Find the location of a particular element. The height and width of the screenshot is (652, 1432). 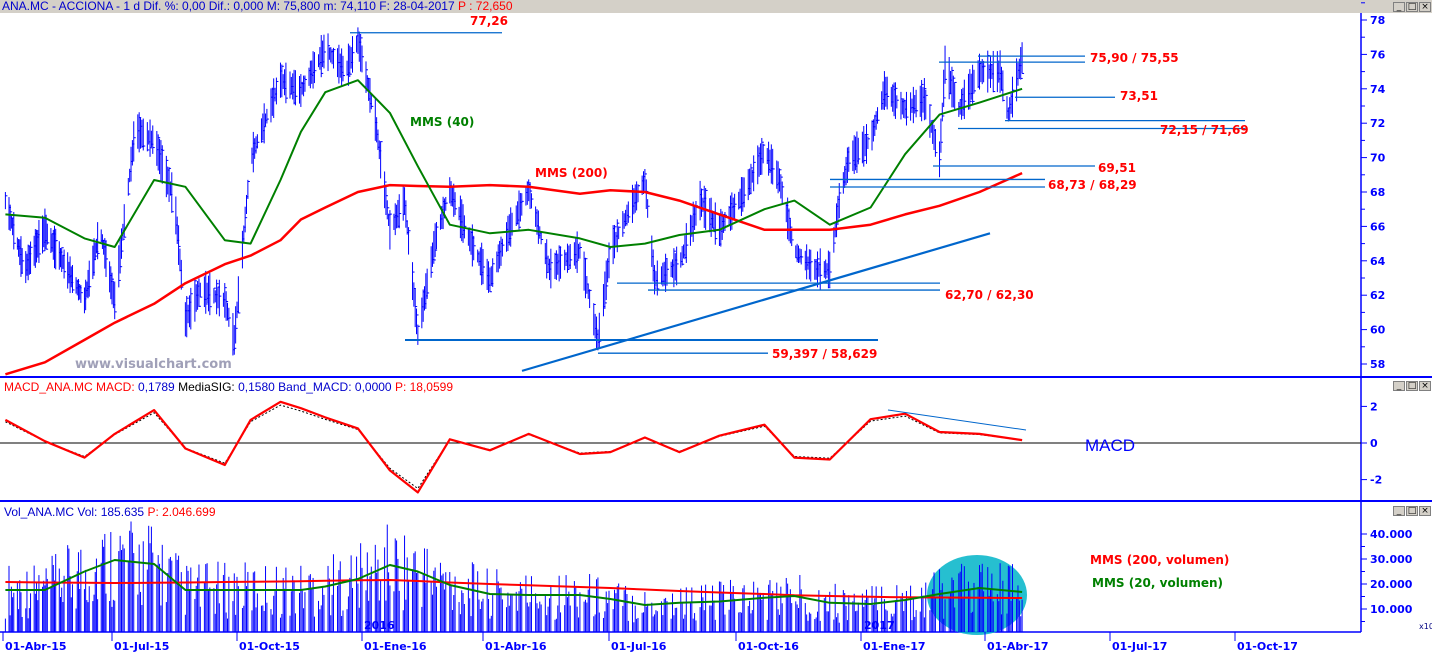

y-tick-label: 58 is located at coordinates (1377, 364).